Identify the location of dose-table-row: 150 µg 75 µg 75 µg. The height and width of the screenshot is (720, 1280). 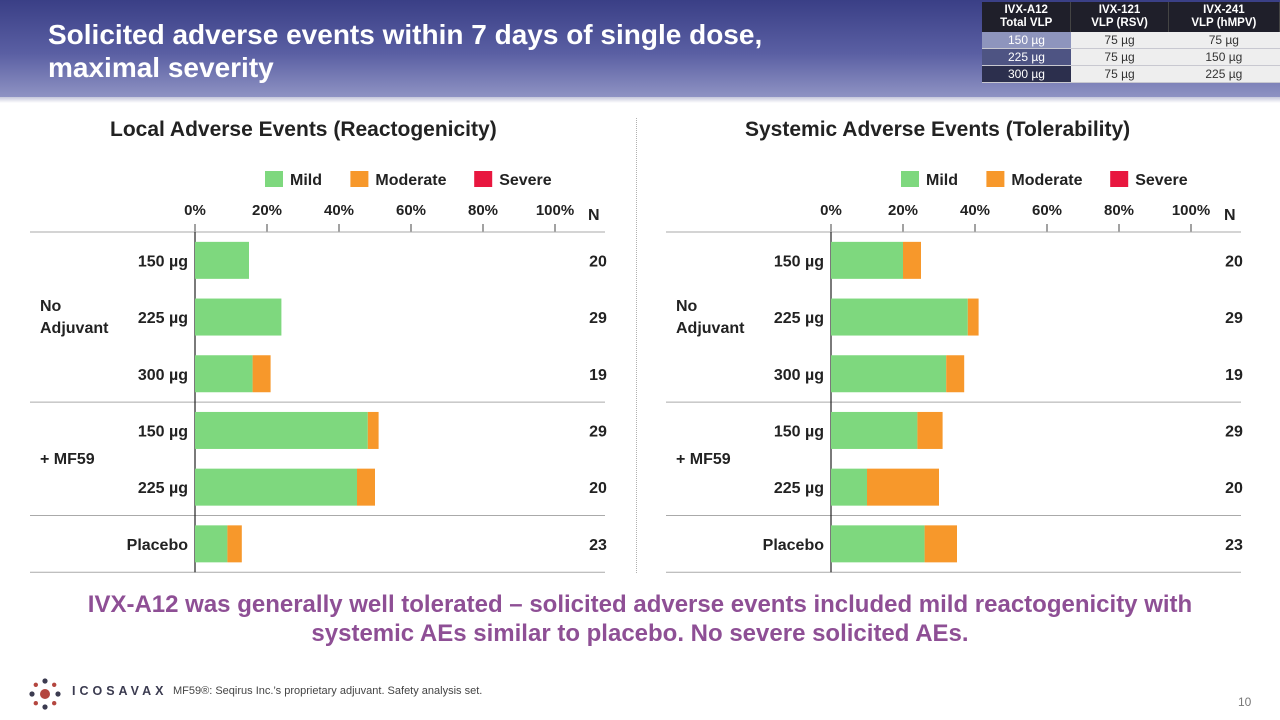
(1131, 40).